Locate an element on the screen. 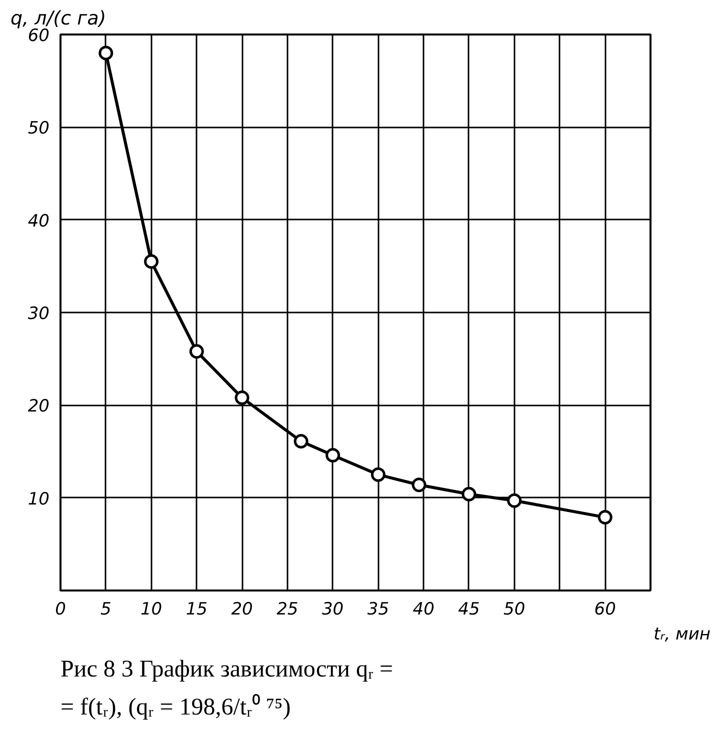 This screenshot has height=732, width=726. x-tick-label: 50 is located at coordinates (515, 610).